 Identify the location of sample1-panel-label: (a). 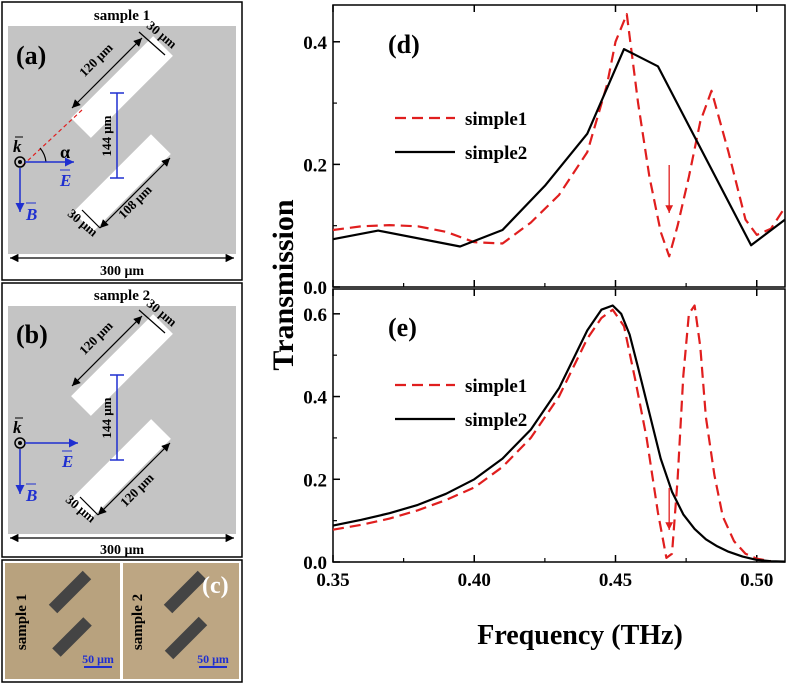
(31, 55).